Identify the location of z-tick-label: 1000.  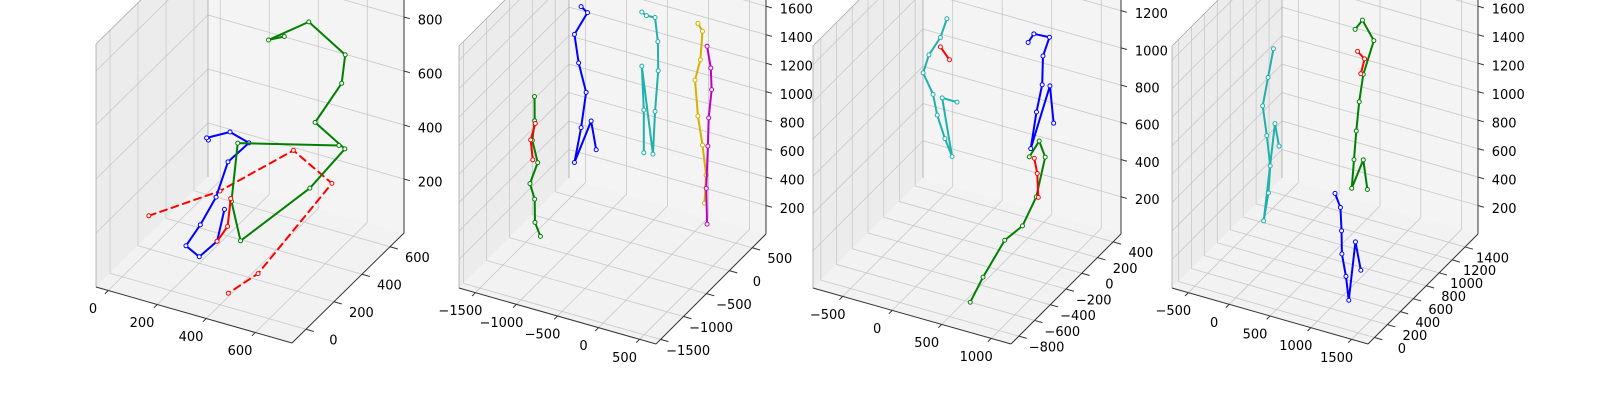
(1151, 51).